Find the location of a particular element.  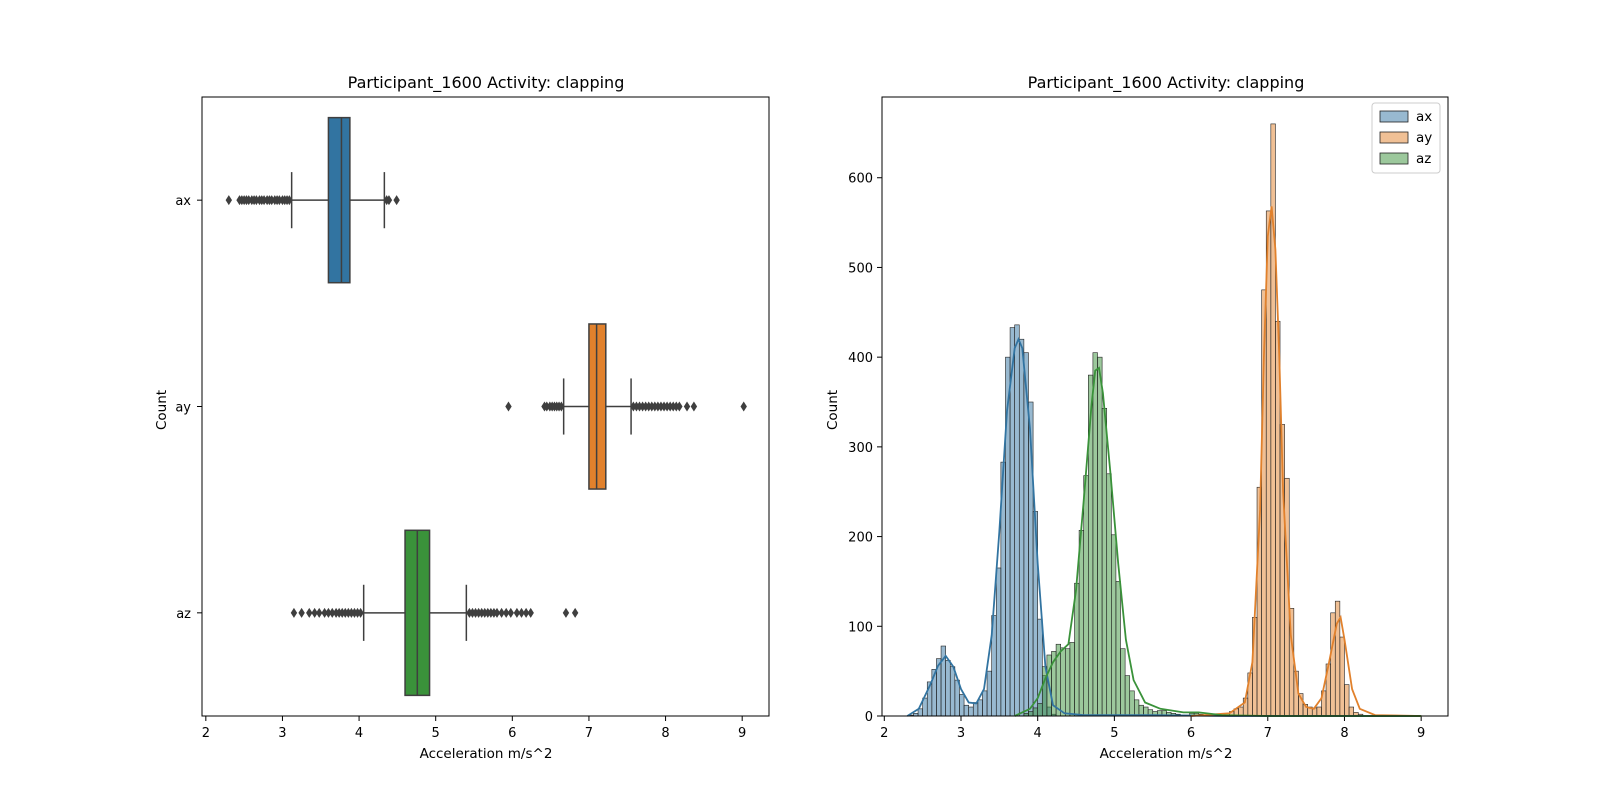

y-tick-label: 400 is located at coordinates (860, 358).